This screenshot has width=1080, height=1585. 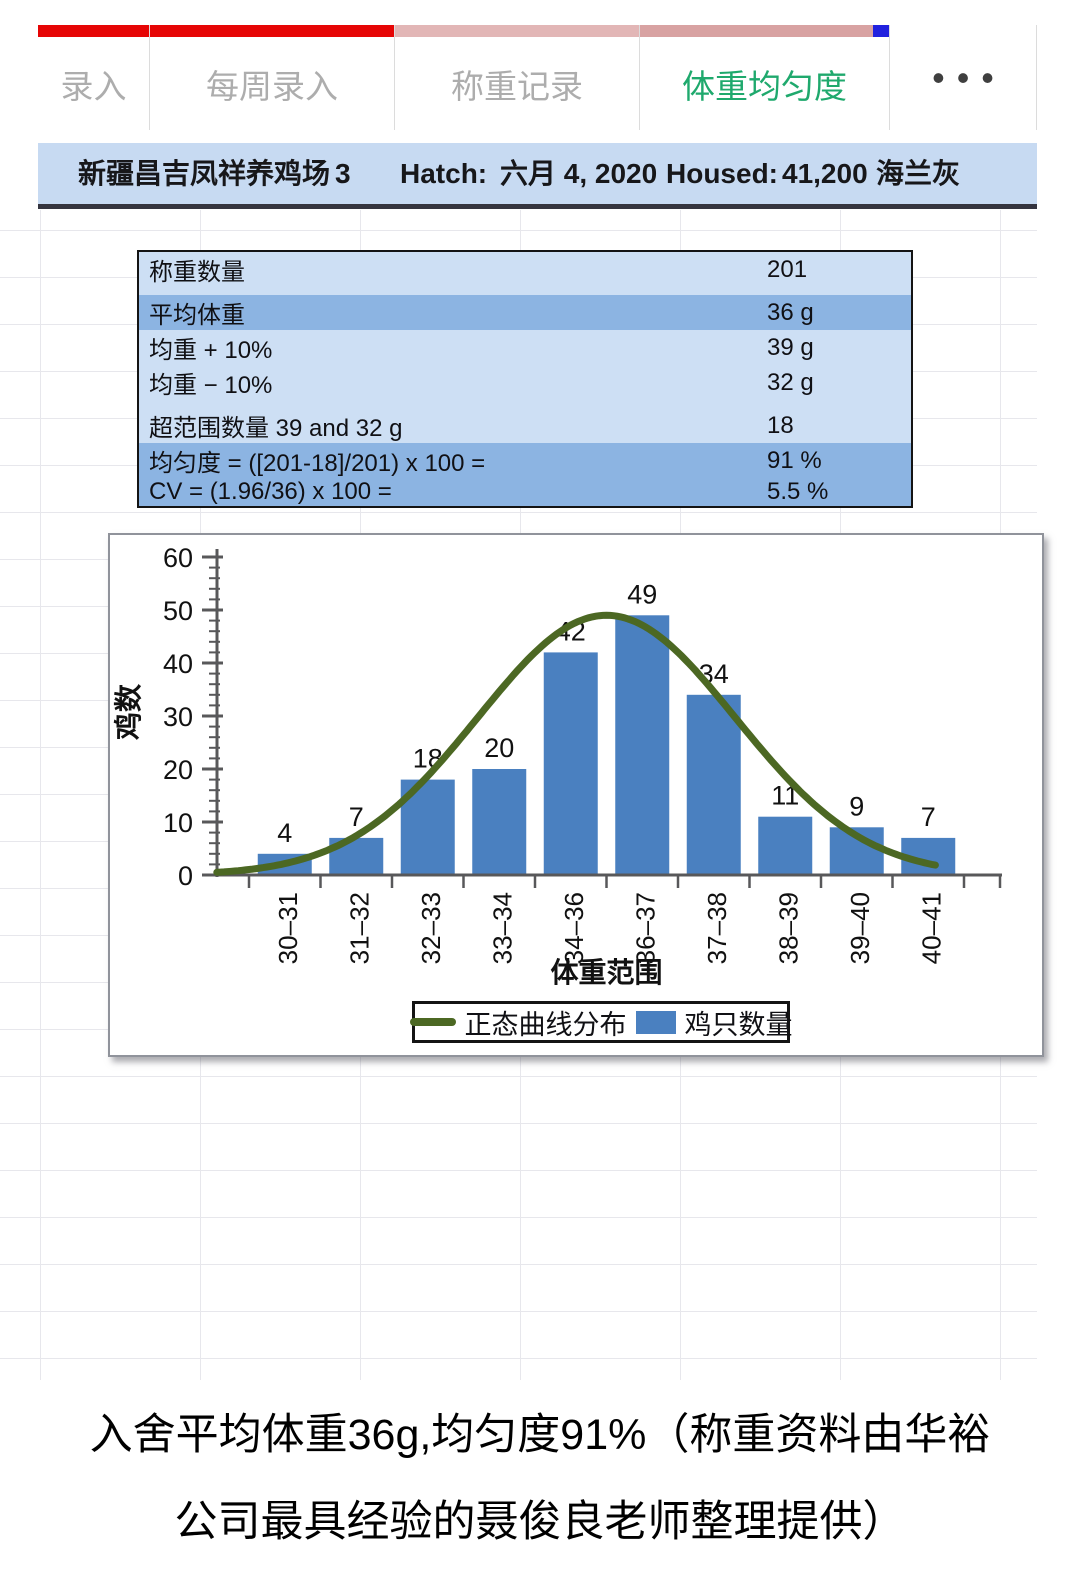 What do you see at coordinates (431, 928) in the screenshot?
I see `x-tick-label: 32–33` at bounding box center [431, 928].